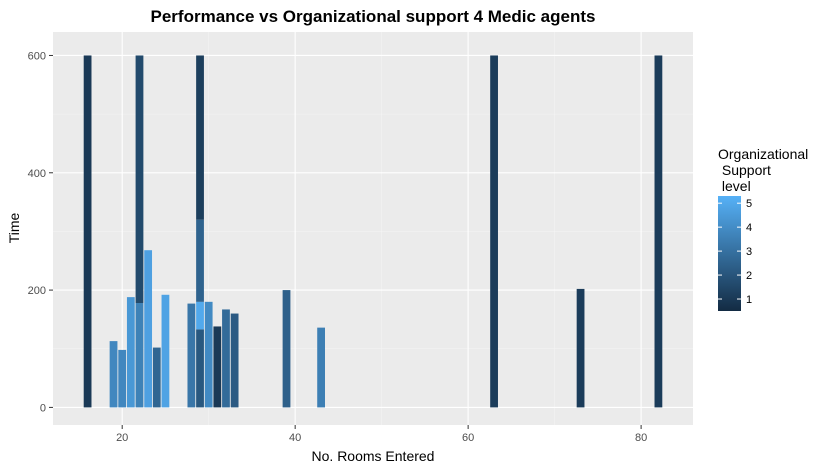 The width and height of the screenshot is (827, 468). What do you see at coordinates (763, 154) in the screenshot?
I see `legend-title-line-1: Organizational` at bounding box center [763, 154].